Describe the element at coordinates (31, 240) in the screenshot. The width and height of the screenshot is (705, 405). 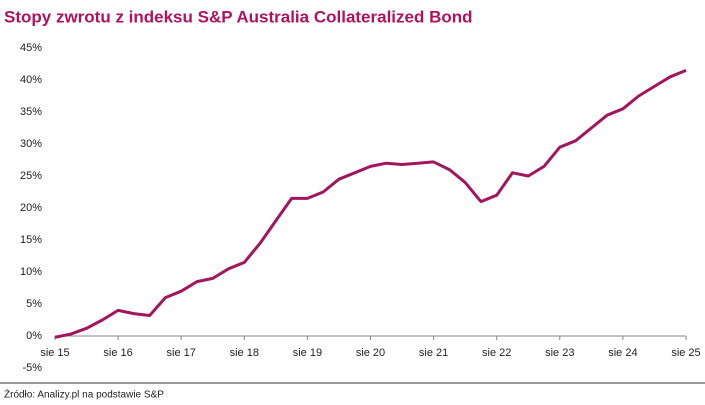
I see `y-tick-label: 15%` at that location.